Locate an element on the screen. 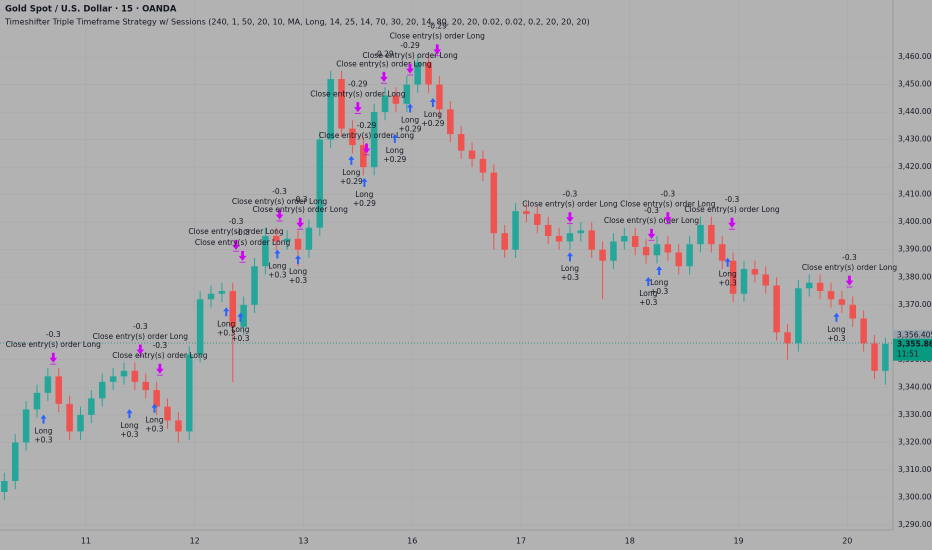 This screenshot has width=932, height=550. y-tick-label: 3,320.000 is located at coordinates (915, 441).